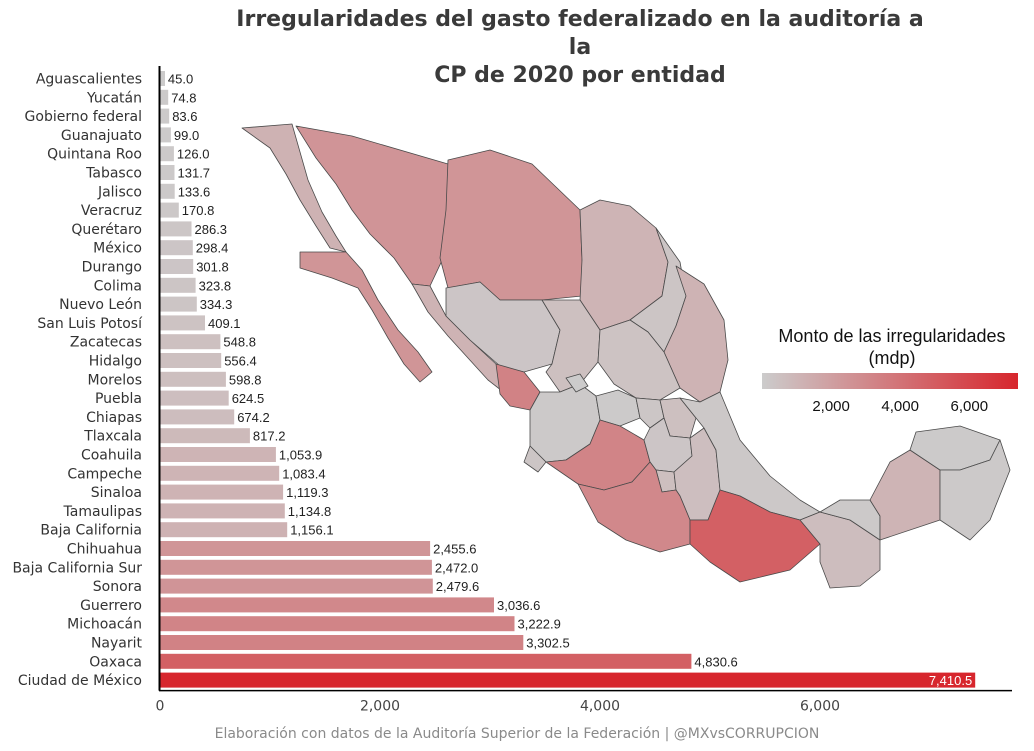 The height and width of the screenshot is (751, 1034). I want to click on value-label: 598.8, so click(245, 379).